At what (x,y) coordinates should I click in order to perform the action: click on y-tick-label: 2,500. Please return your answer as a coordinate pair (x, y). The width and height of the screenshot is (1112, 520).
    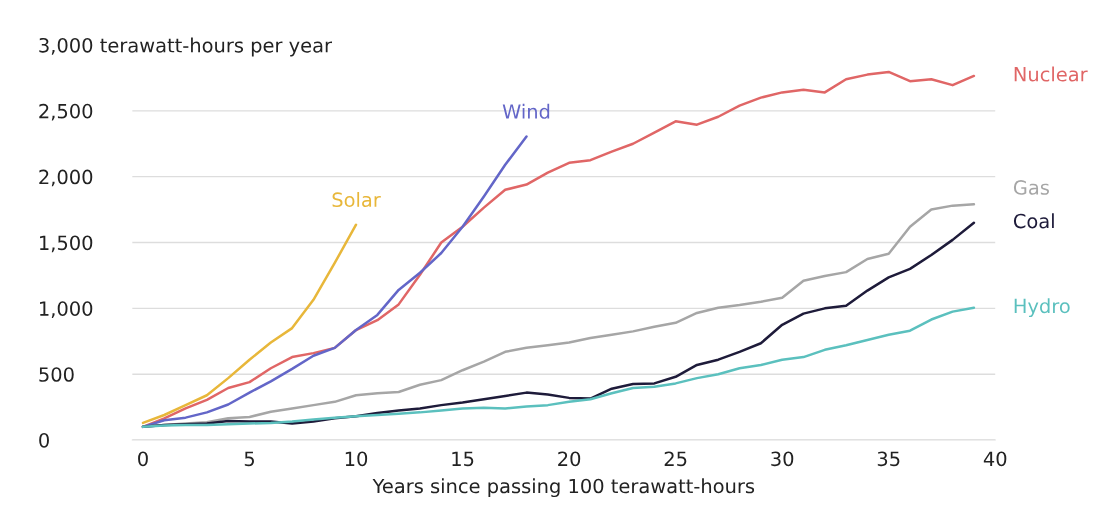
    Looking at the image, I should click on (66, 112).